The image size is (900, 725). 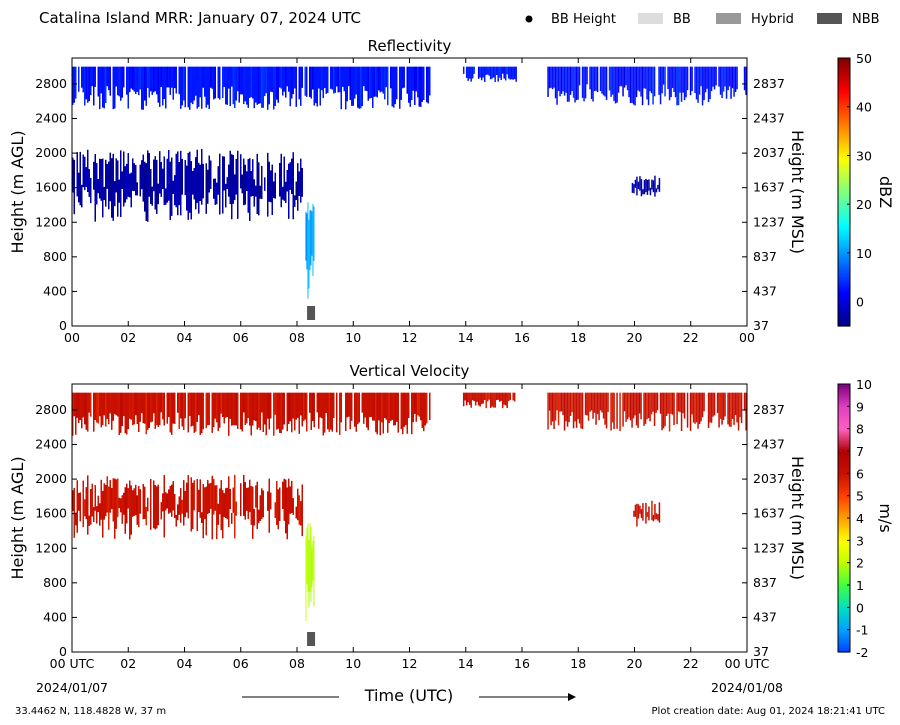 What do you see at coordinates (55, 290) in the screenshot?
I see `y-tick-label: 400` at bounding box center [55, 290].